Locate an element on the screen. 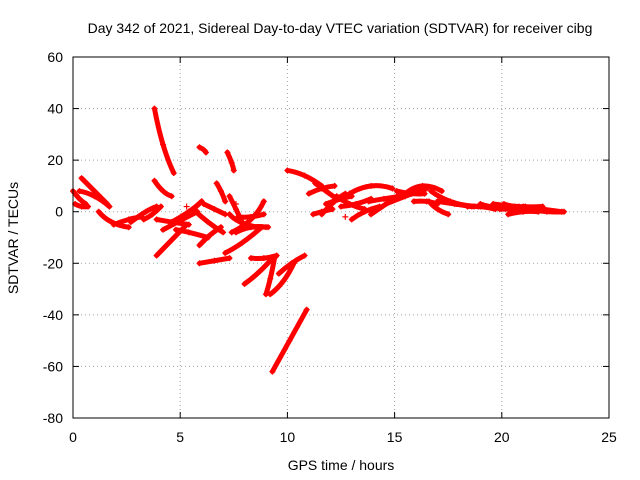  x-tick-label: 15 is located at coordinates (395, 437).